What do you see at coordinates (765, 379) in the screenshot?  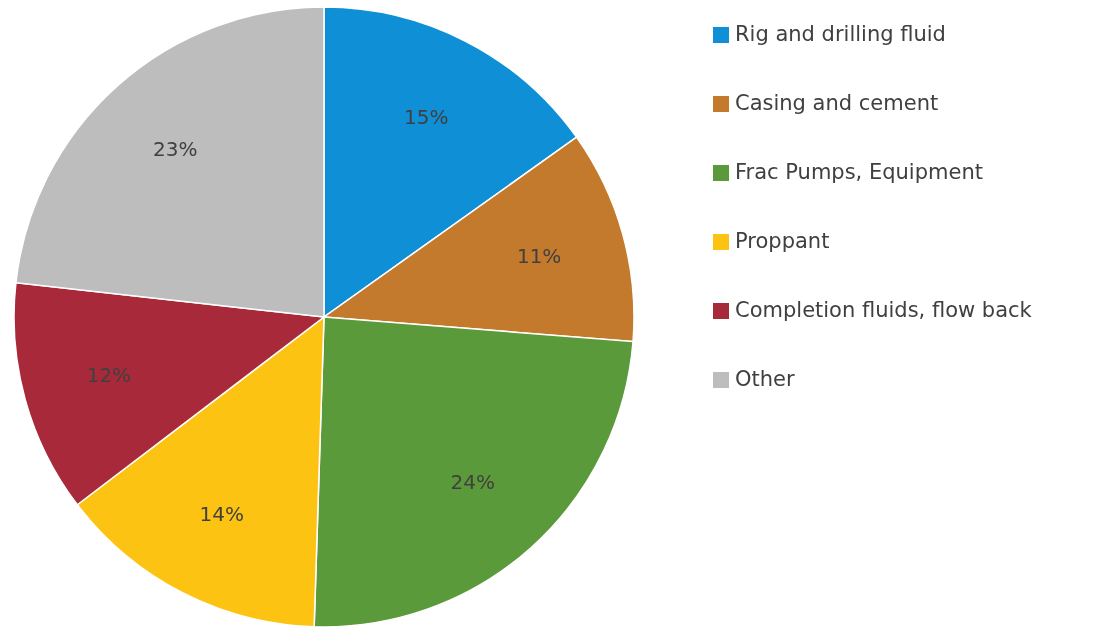 I see `legend-label: Other` at bounding box center [765, 379].